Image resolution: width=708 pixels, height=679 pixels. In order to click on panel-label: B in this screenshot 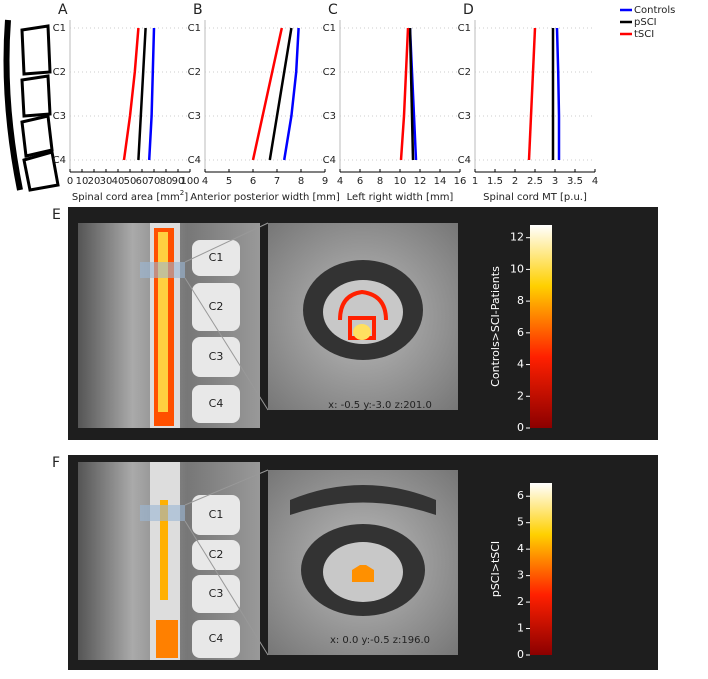, I will do `click(198, 10)`.